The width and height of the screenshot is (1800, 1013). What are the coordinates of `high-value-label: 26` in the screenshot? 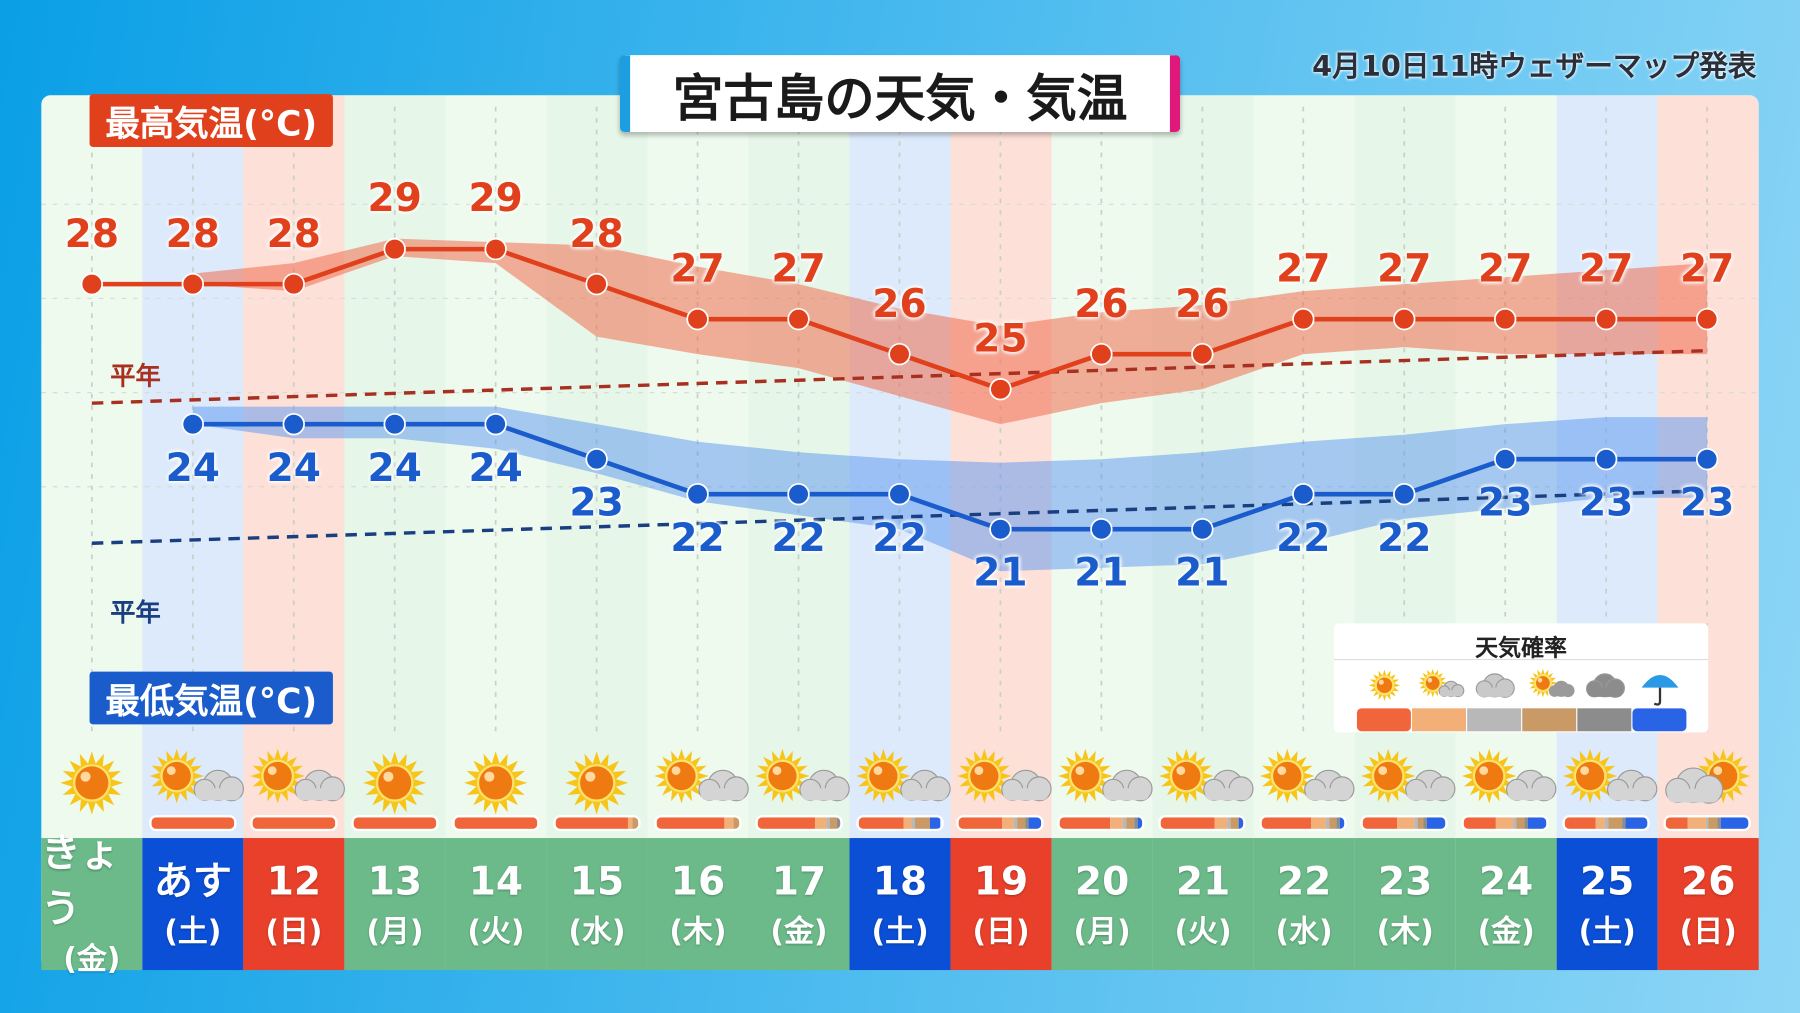 It's located at (1101, 303).